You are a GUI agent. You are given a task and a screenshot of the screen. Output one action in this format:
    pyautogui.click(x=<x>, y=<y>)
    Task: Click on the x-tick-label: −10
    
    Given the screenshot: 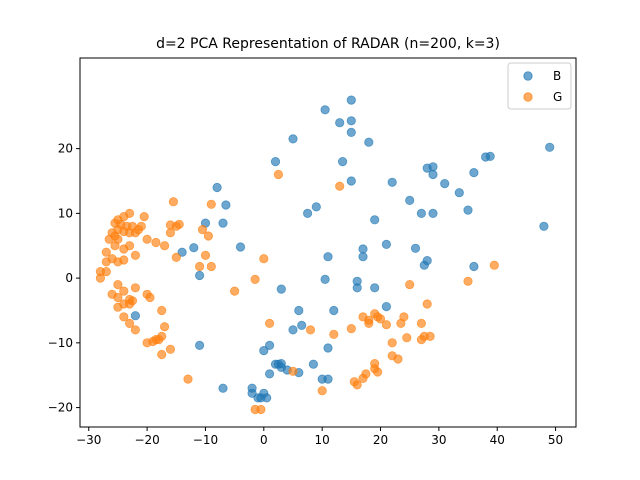 What is the action you would take?
    pyautogui.click(x=205, y=440)
    